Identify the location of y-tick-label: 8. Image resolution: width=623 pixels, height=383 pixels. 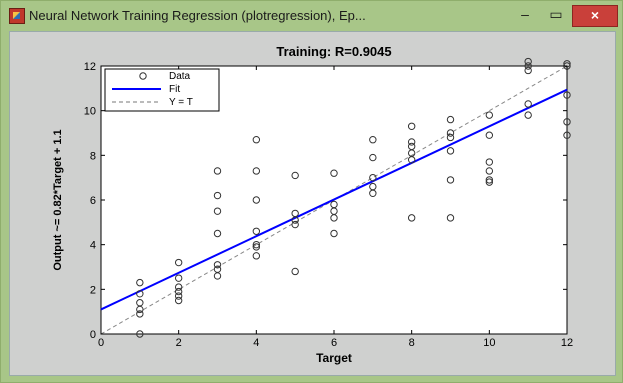
(93, 156).